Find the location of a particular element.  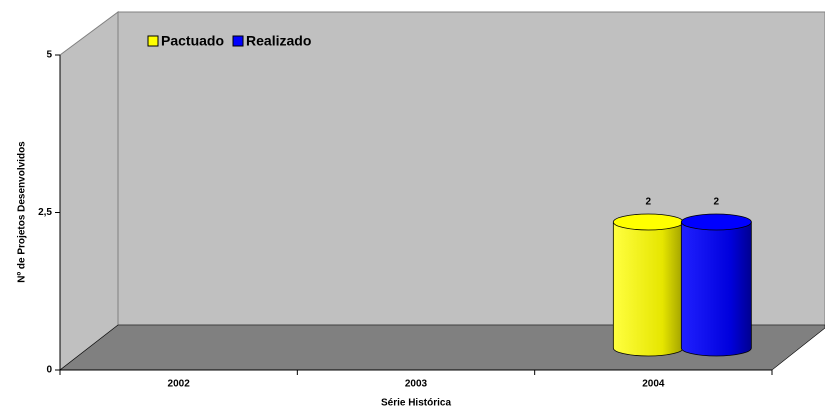

legend-label: Realizado is located at coordinates (278, 41).